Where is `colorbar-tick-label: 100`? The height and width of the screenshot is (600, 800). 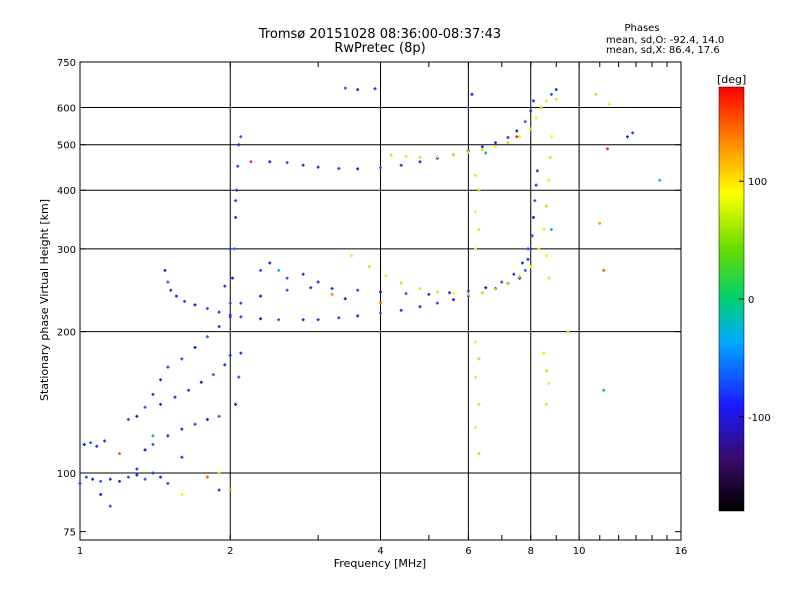 colorbar-tick-label: 100 is located at coordinates (757, 182).